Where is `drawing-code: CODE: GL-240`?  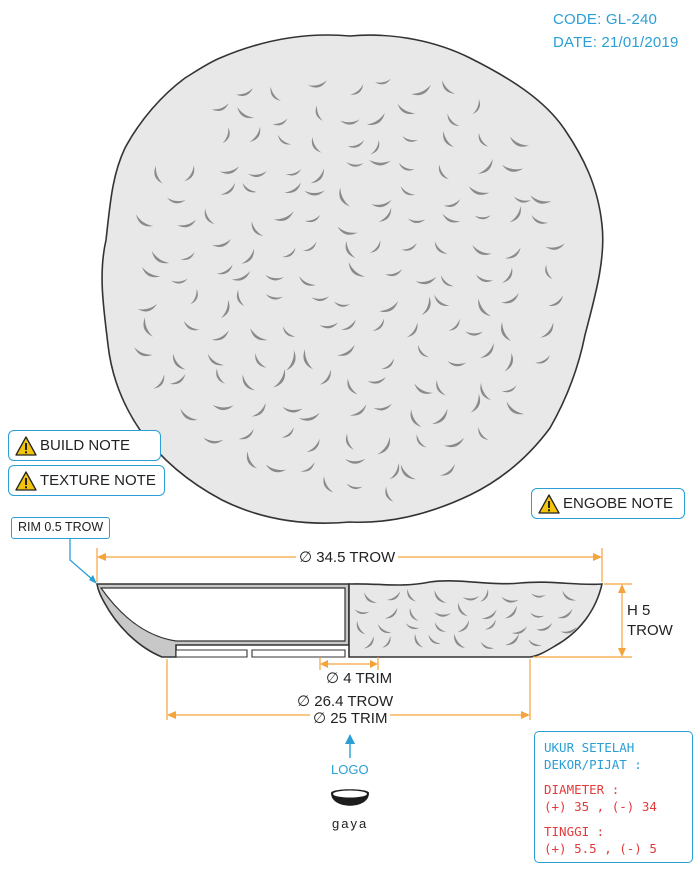 drawing-code: CODE: GL-240 is located at coordinates (605, 19).